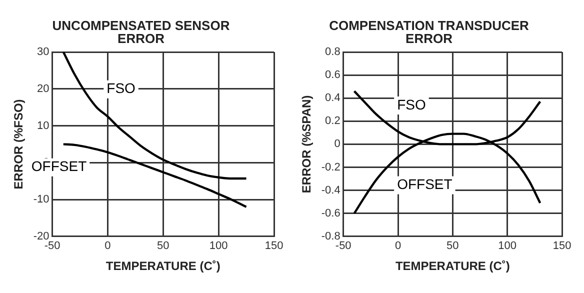 Image resolution: width=584 pixels, height=293 pixels. What do you see at coordinates (19, 144) in the screenshot?
I see `y-axis-title: ERROR (%FSO)` at bounding box center [19, 144].